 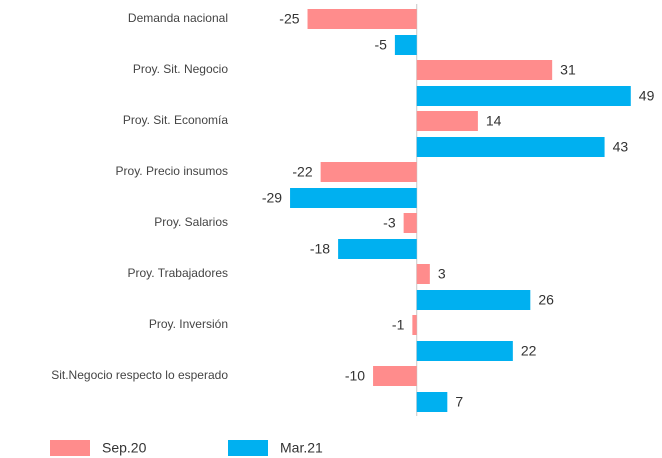 I want to click on data-label: 7, so click(x=459, y=402).